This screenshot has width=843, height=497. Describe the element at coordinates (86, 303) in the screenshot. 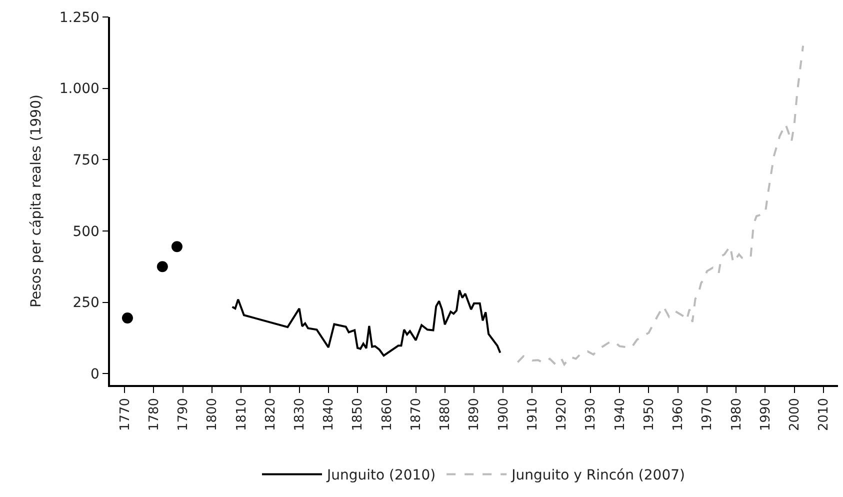

I see `y-tick-label: 250` at that location.